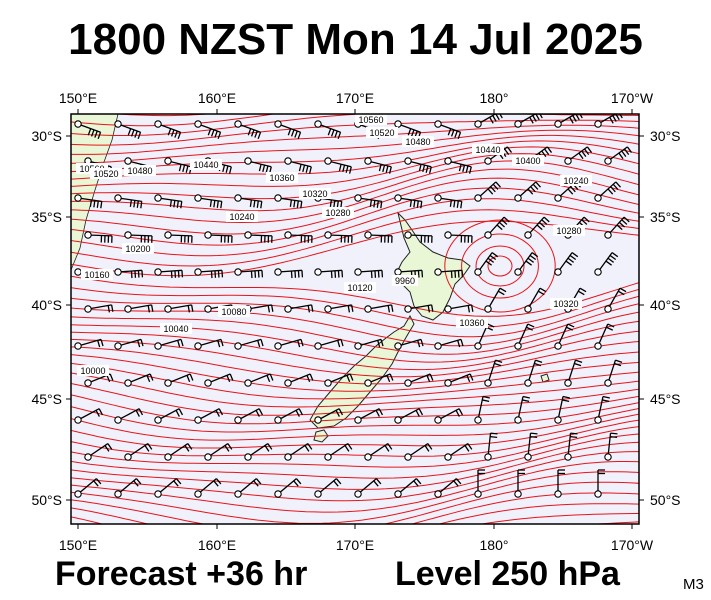 The width and height of the screenshot is (711, 600). What do you see at coordinates (97, 274) in the screenshot?
I see `contour-label: 10160` at bounding box center [97, 274].